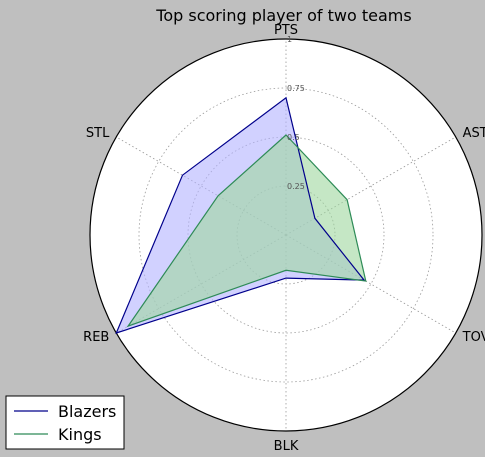 The image size is (485, 457). Describe the element at coordinates (98, 133) in the screenshot. I see `axis-label-stl: STL` at that location.